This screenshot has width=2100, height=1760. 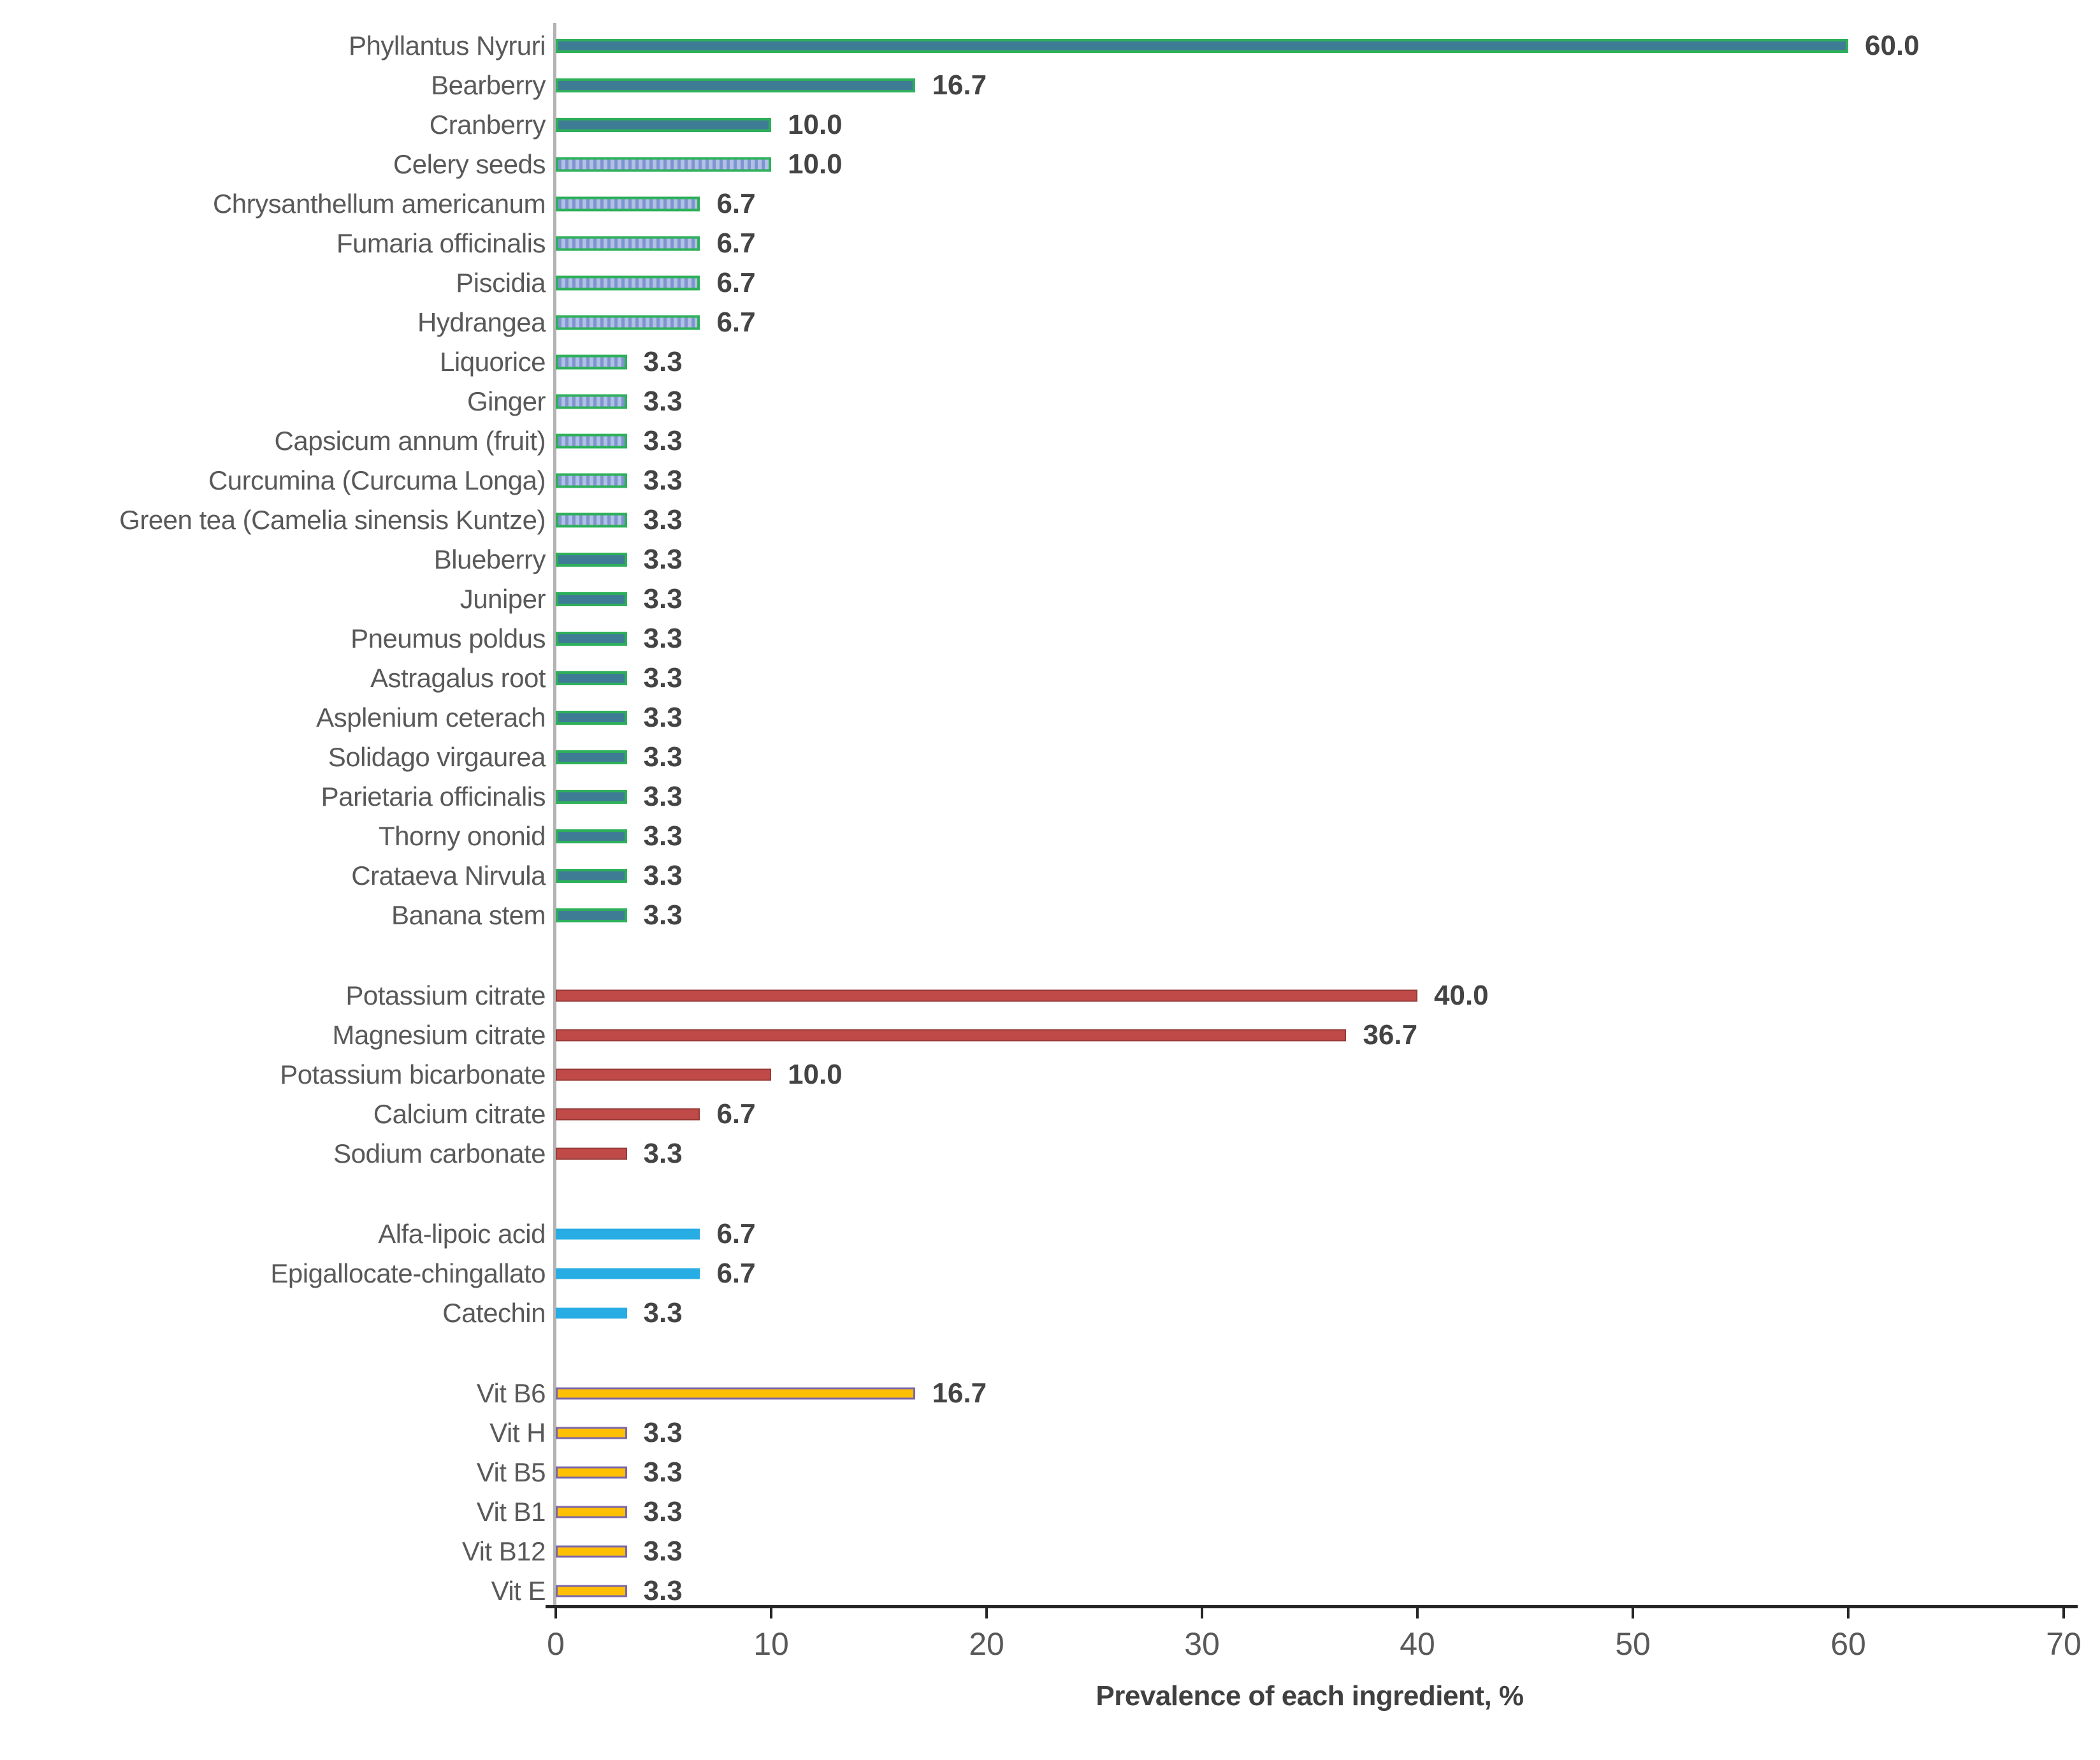 I want to click on category-label-calcium-citrate: Calcium citrate, so click(x=459, y=1114).